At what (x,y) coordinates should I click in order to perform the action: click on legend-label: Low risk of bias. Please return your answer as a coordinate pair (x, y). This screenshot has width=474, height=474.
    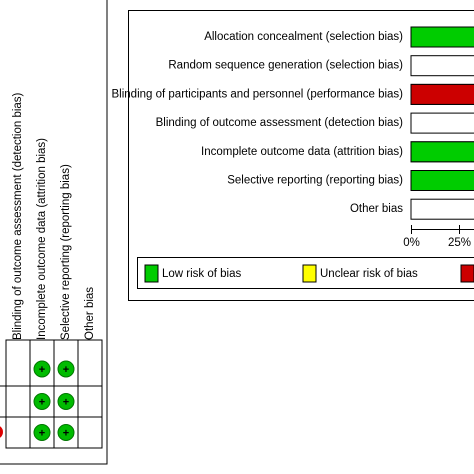
    Looking at the image, I should click on (202, 274).